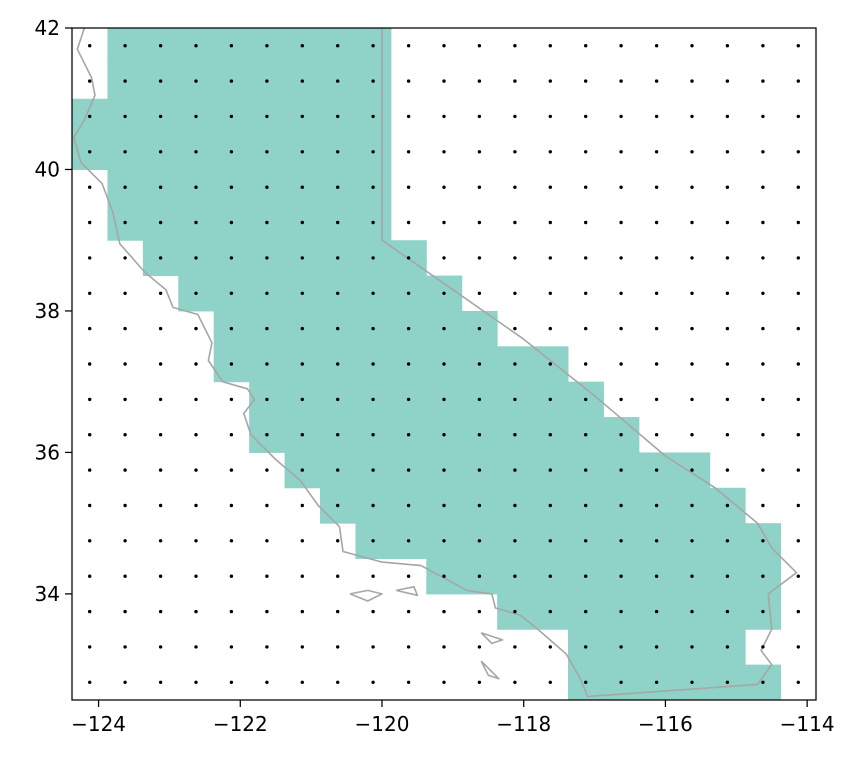  What do you see at coordinates (807, 724) in the screenshot?
I see `x-tick-label: −114` at bounding box center [807, 724].